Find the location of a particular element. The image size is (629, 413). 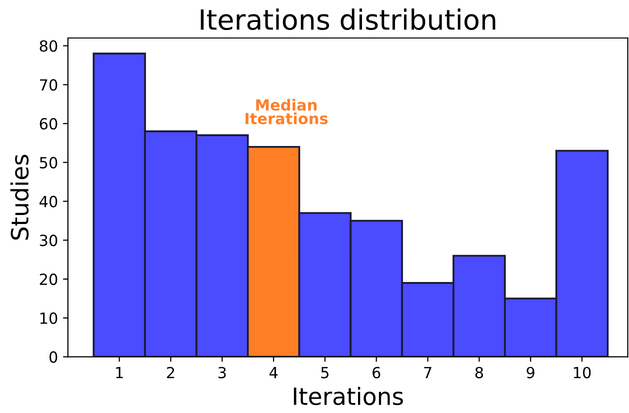

y-tick-label: 50 is located at coordinates (49, 162).